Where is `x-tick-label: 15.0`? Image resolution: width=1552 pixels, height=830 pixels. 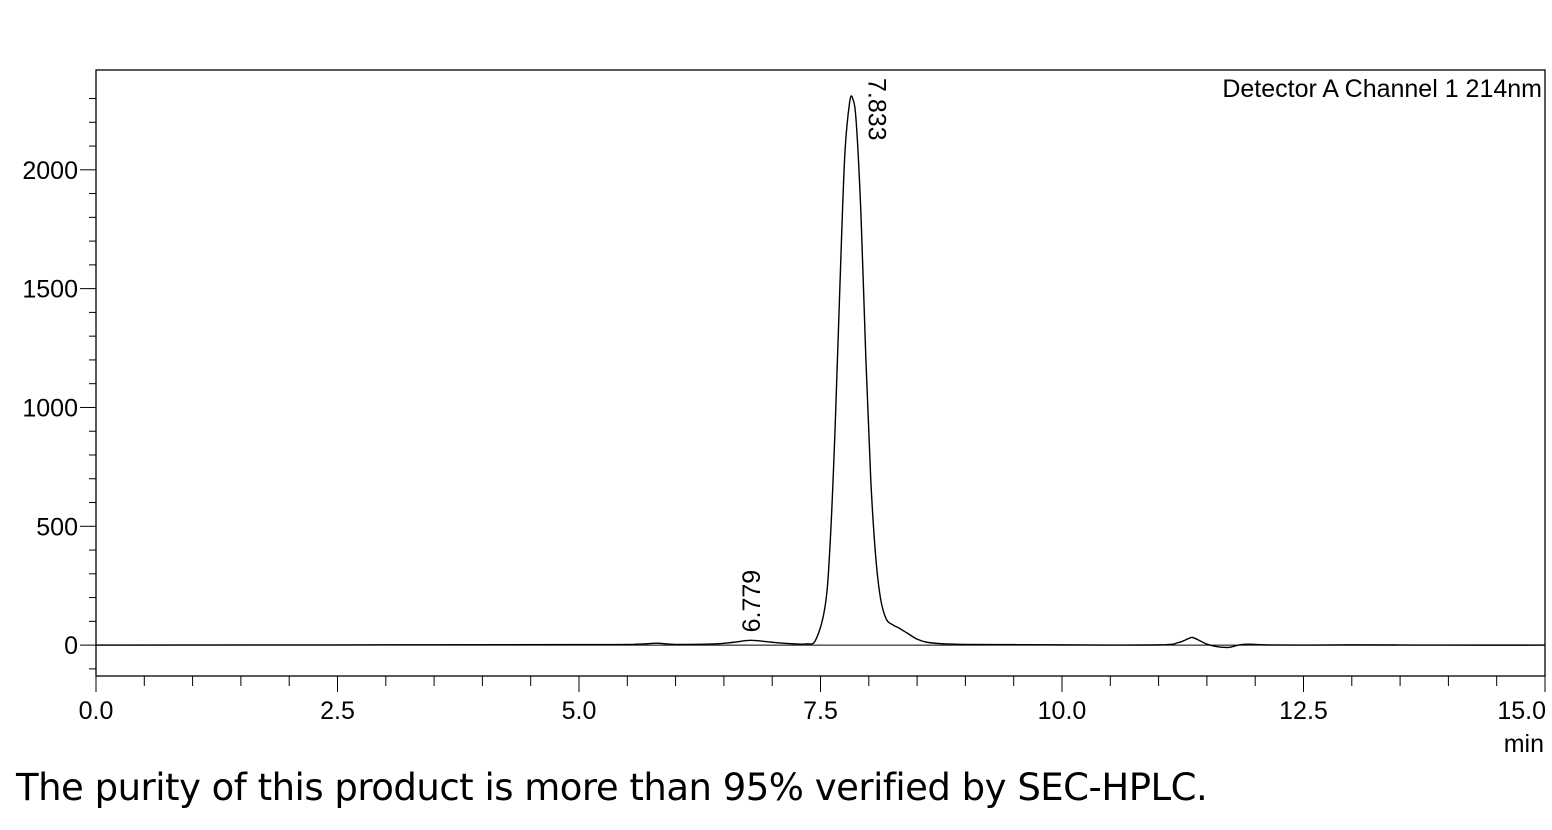 x-tick-label: 15.0 is located at coordinates (1521, 711).